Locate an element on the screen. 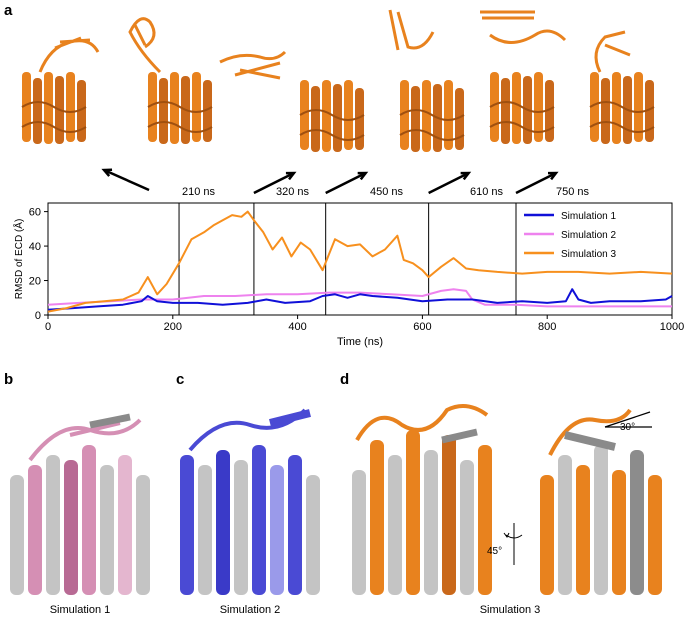 The height and width of the screenshot is (619, 685). snapshot-label-210: 210 ns is located at coordinates (199, 192).